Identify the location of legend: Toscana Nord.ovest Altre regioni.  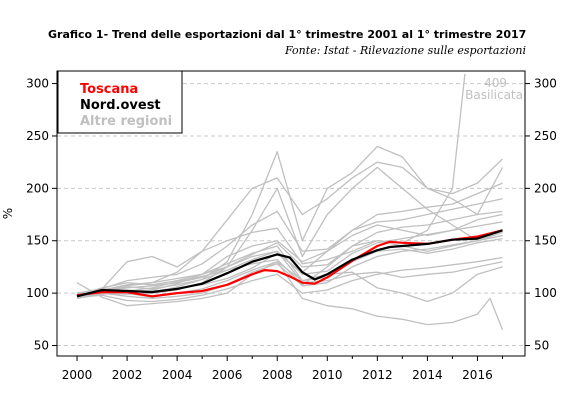
(120, 102).